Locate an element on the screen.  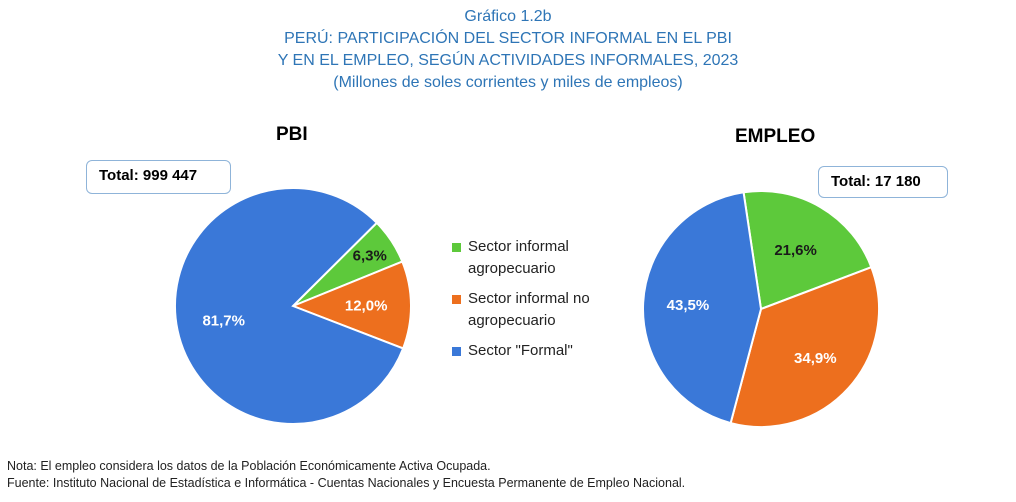
empleo-total-box: Total: 17 180 is located at coordinates (883, 182).